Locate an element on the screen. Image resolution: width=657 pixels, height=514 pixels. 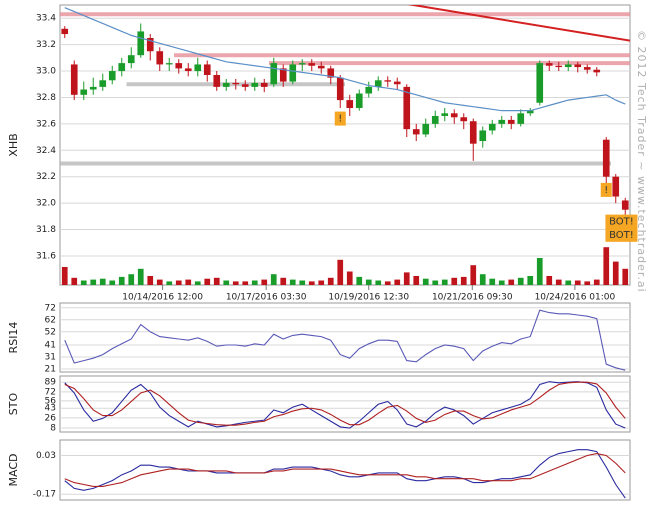
y-tick-label: 62 is located at coordinates (50, 320).